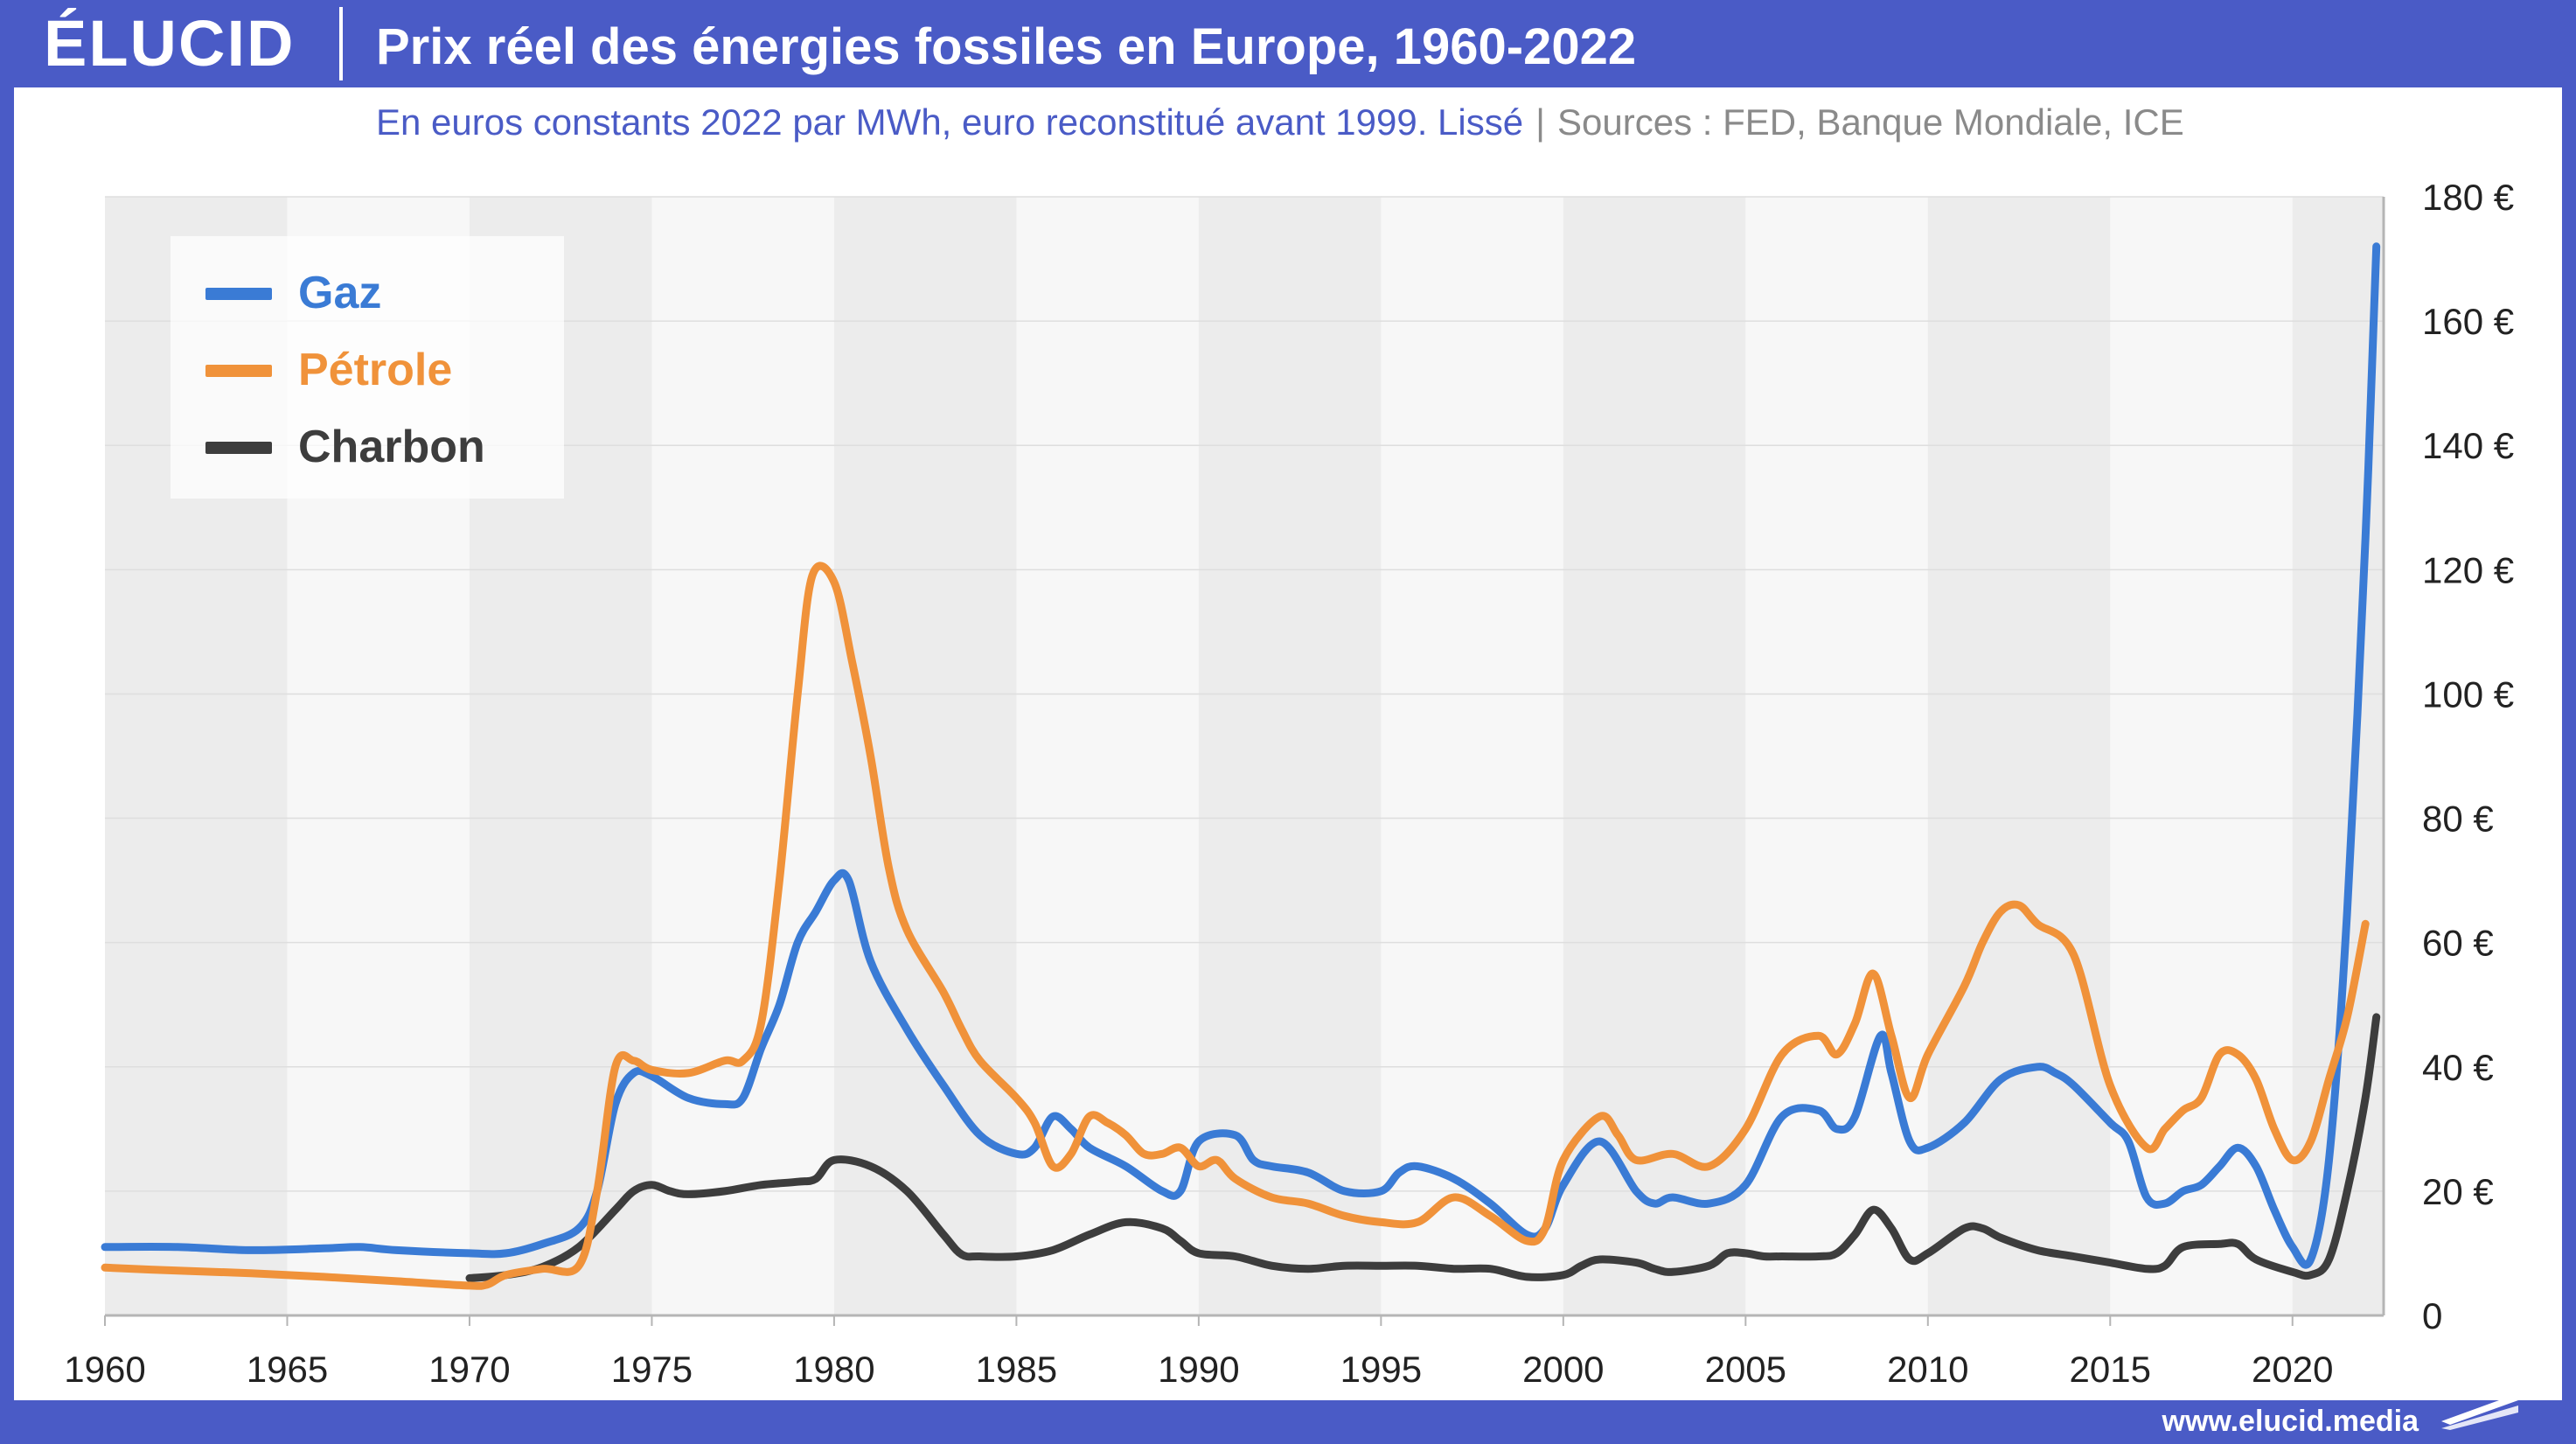  Describe the element at coordinates (2468, 321) in the screenshot. I see `y-tick-label: 160 €` at that location.